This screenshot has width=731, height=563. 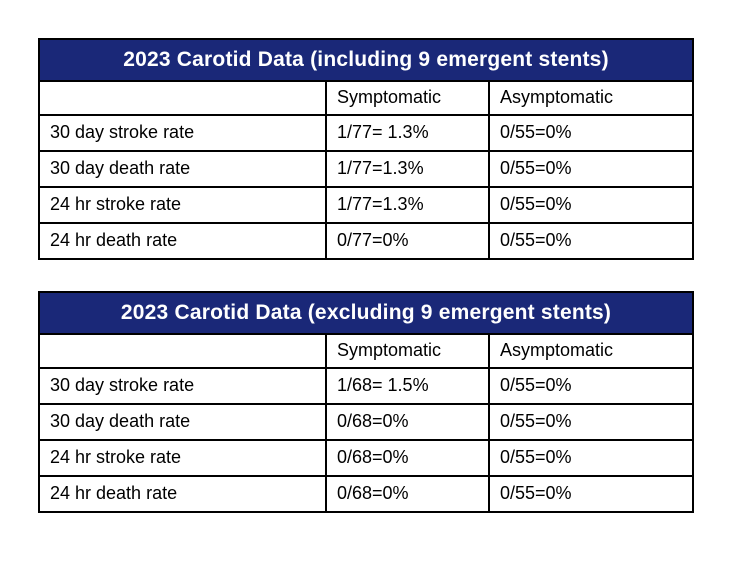 What do you see at coordinates (407, 133) in the screenshot?
I see `symptomatic-cell: 1/77= 1.3%` at bounding box center [407, 133].